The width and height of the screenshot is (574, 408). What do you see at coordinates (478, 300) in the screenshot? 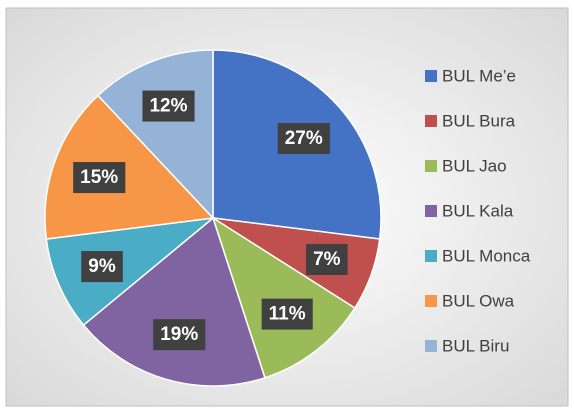
I see `legend-label: BUL Owa` at bounding box center [478, 300].